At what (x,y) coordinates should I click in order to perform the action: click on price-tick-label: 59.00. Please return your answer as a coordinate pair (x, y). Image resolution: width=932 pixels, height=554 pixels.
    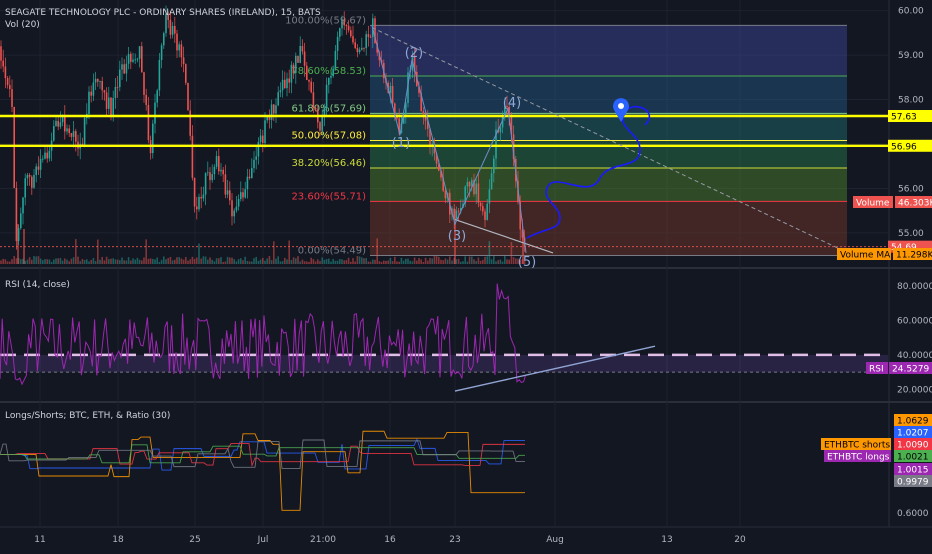
    Looking at the image, I should click on (911, 56).